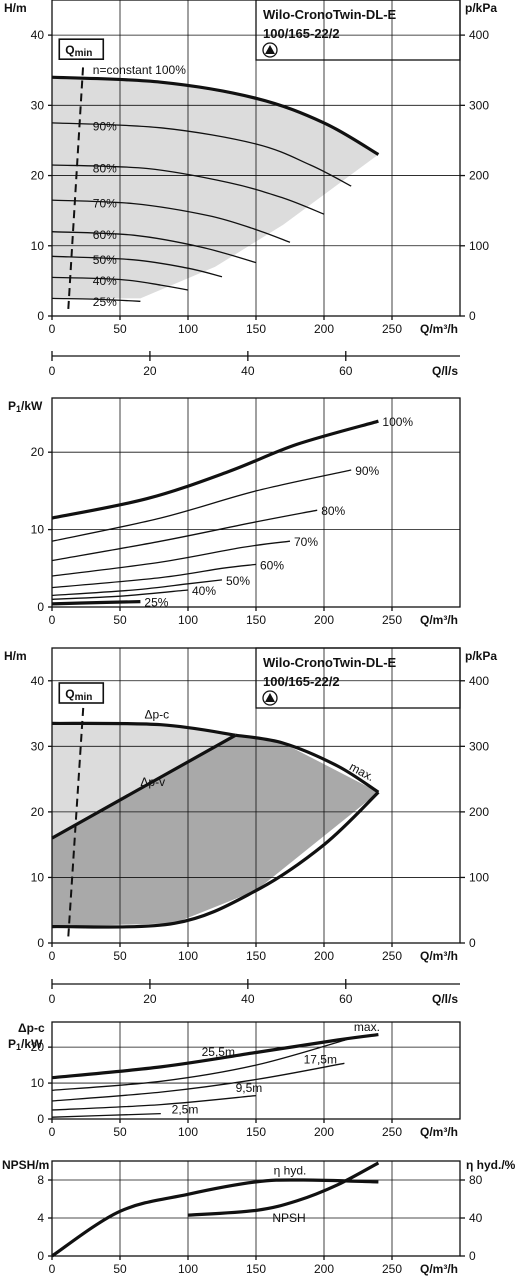 The width and height of the screenshot is (521, 1280). I want to click on dp-c-area, so click(144, 781).